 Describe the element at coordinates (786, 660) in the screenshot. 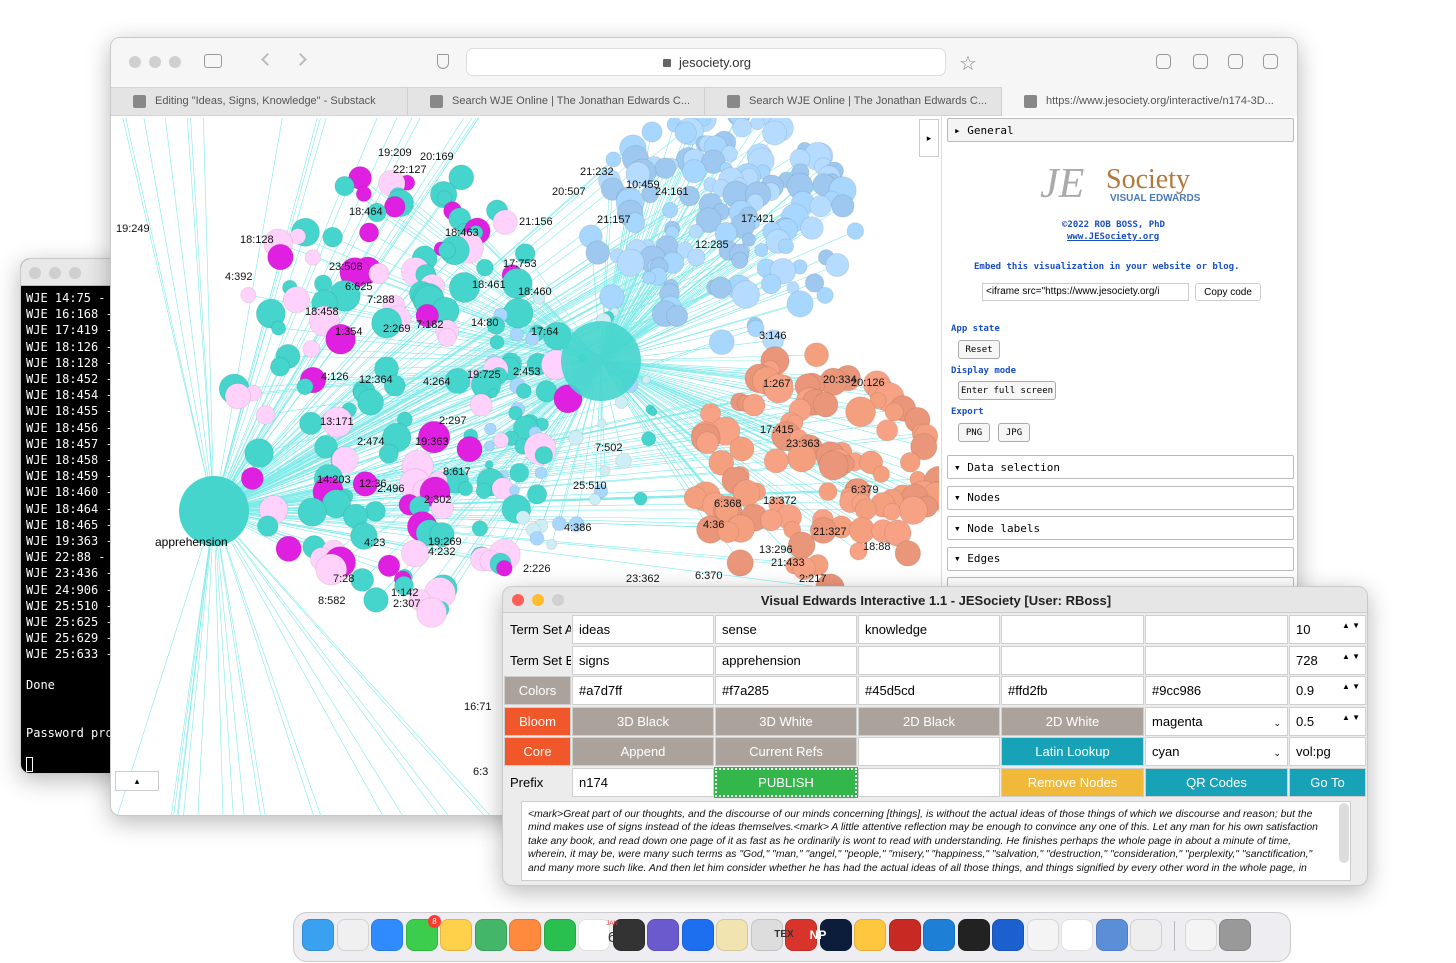

I see `text-field: apprehension` at that location.